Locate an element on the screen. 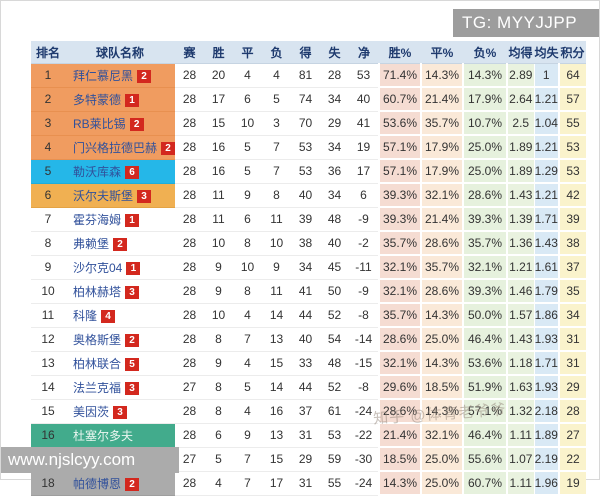  avg-ga-cell: 1.04 is located at coordinates (547, 123).